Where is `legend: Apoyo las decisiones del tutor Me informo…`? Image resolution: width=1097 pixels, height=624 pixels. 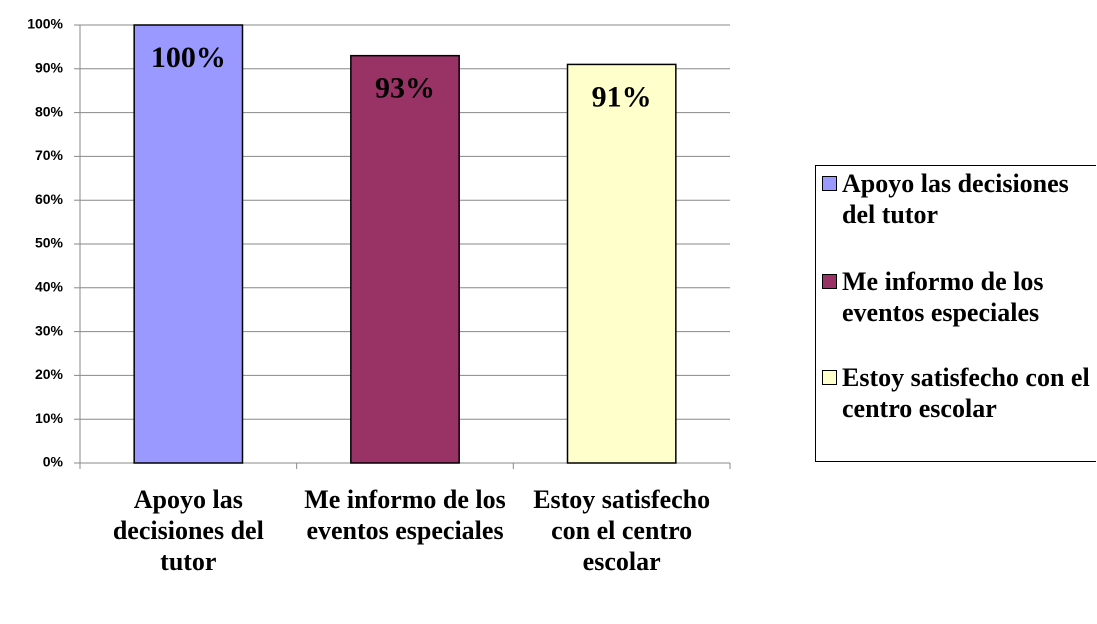 legend: Apoyo las decisiones del tutor Me informo… is located at coordinates (955, 313).